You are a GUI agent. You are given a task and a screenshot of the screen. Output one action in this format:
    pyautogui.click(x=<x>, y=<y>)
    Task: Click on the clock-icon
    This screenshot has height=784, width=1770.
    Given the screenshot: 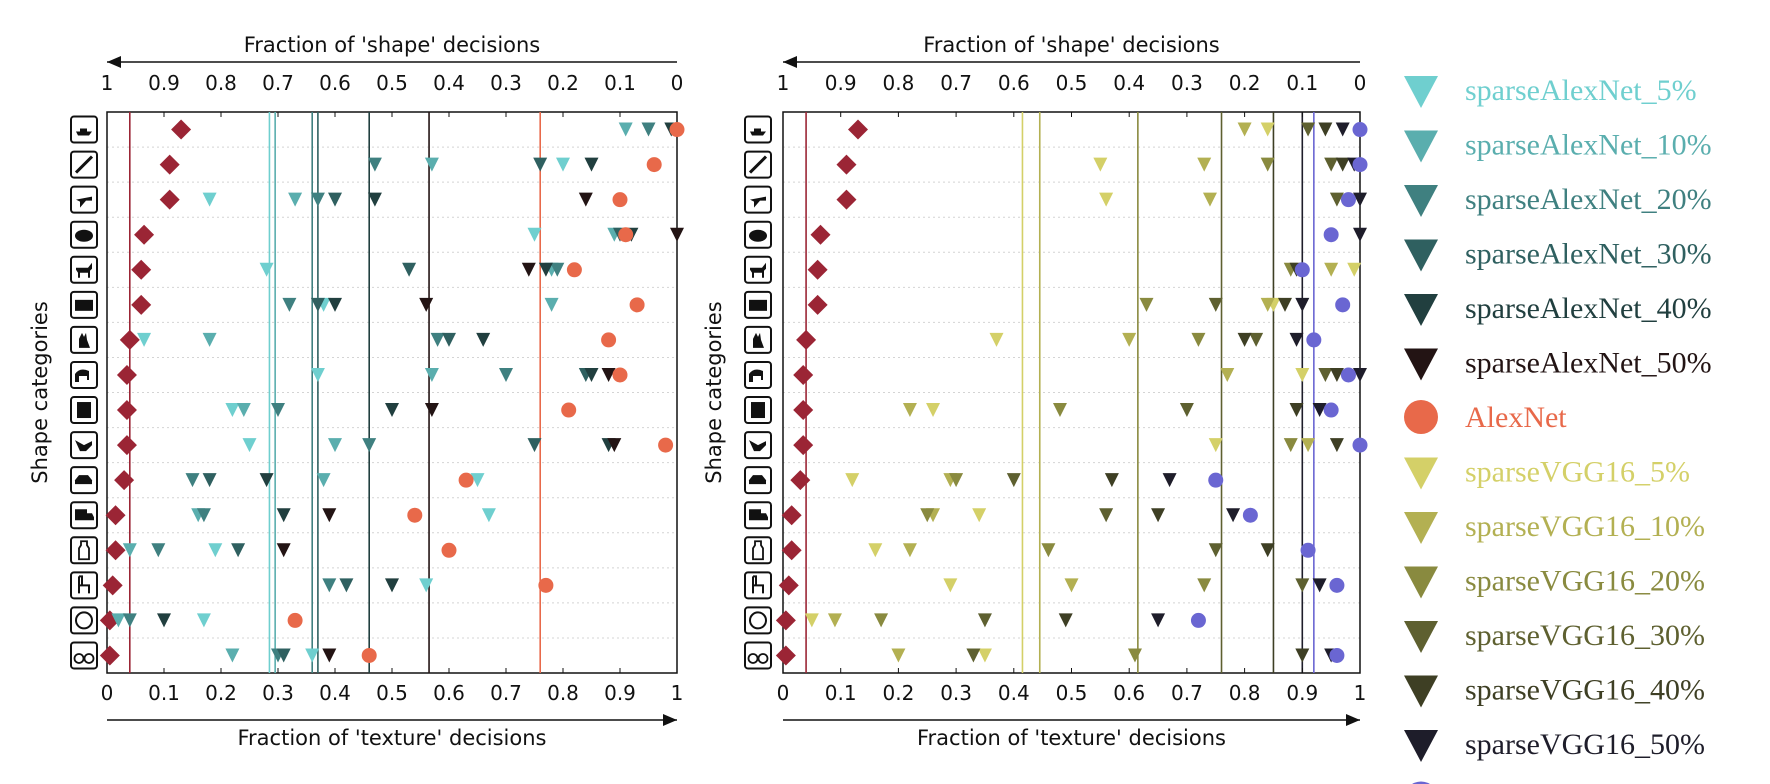 What is the action you would take?
    pyautogui.click(x=84, y=620)
    